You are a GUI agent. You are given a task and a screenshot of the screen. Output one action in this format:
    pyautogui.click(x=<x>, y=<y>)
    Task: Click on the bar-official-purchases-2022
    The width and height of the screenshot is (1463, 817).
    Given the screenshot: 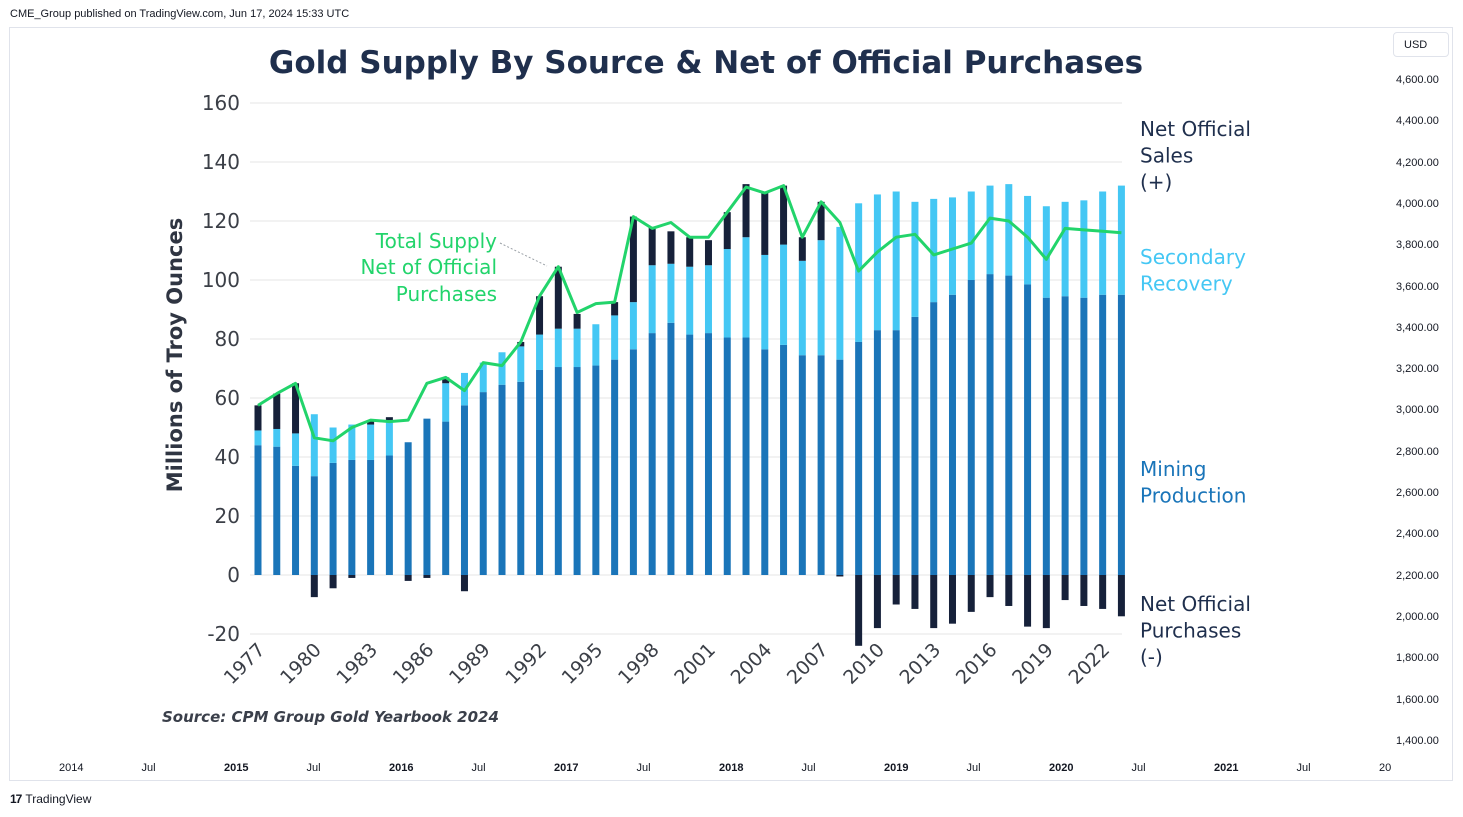 What is the action you would take?
    pyautogui.click(x=1103, y=592)
    